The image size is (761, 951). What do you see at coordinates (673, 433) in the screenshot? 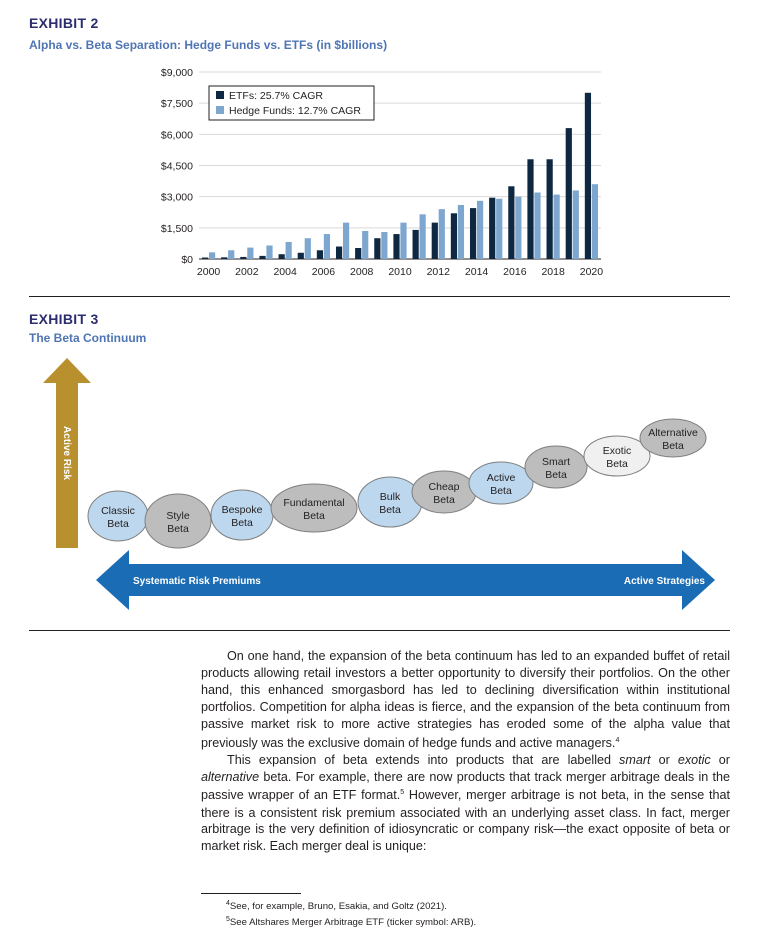
I see `beta-oval-label: Alternative` at bounding box center [673, 433].